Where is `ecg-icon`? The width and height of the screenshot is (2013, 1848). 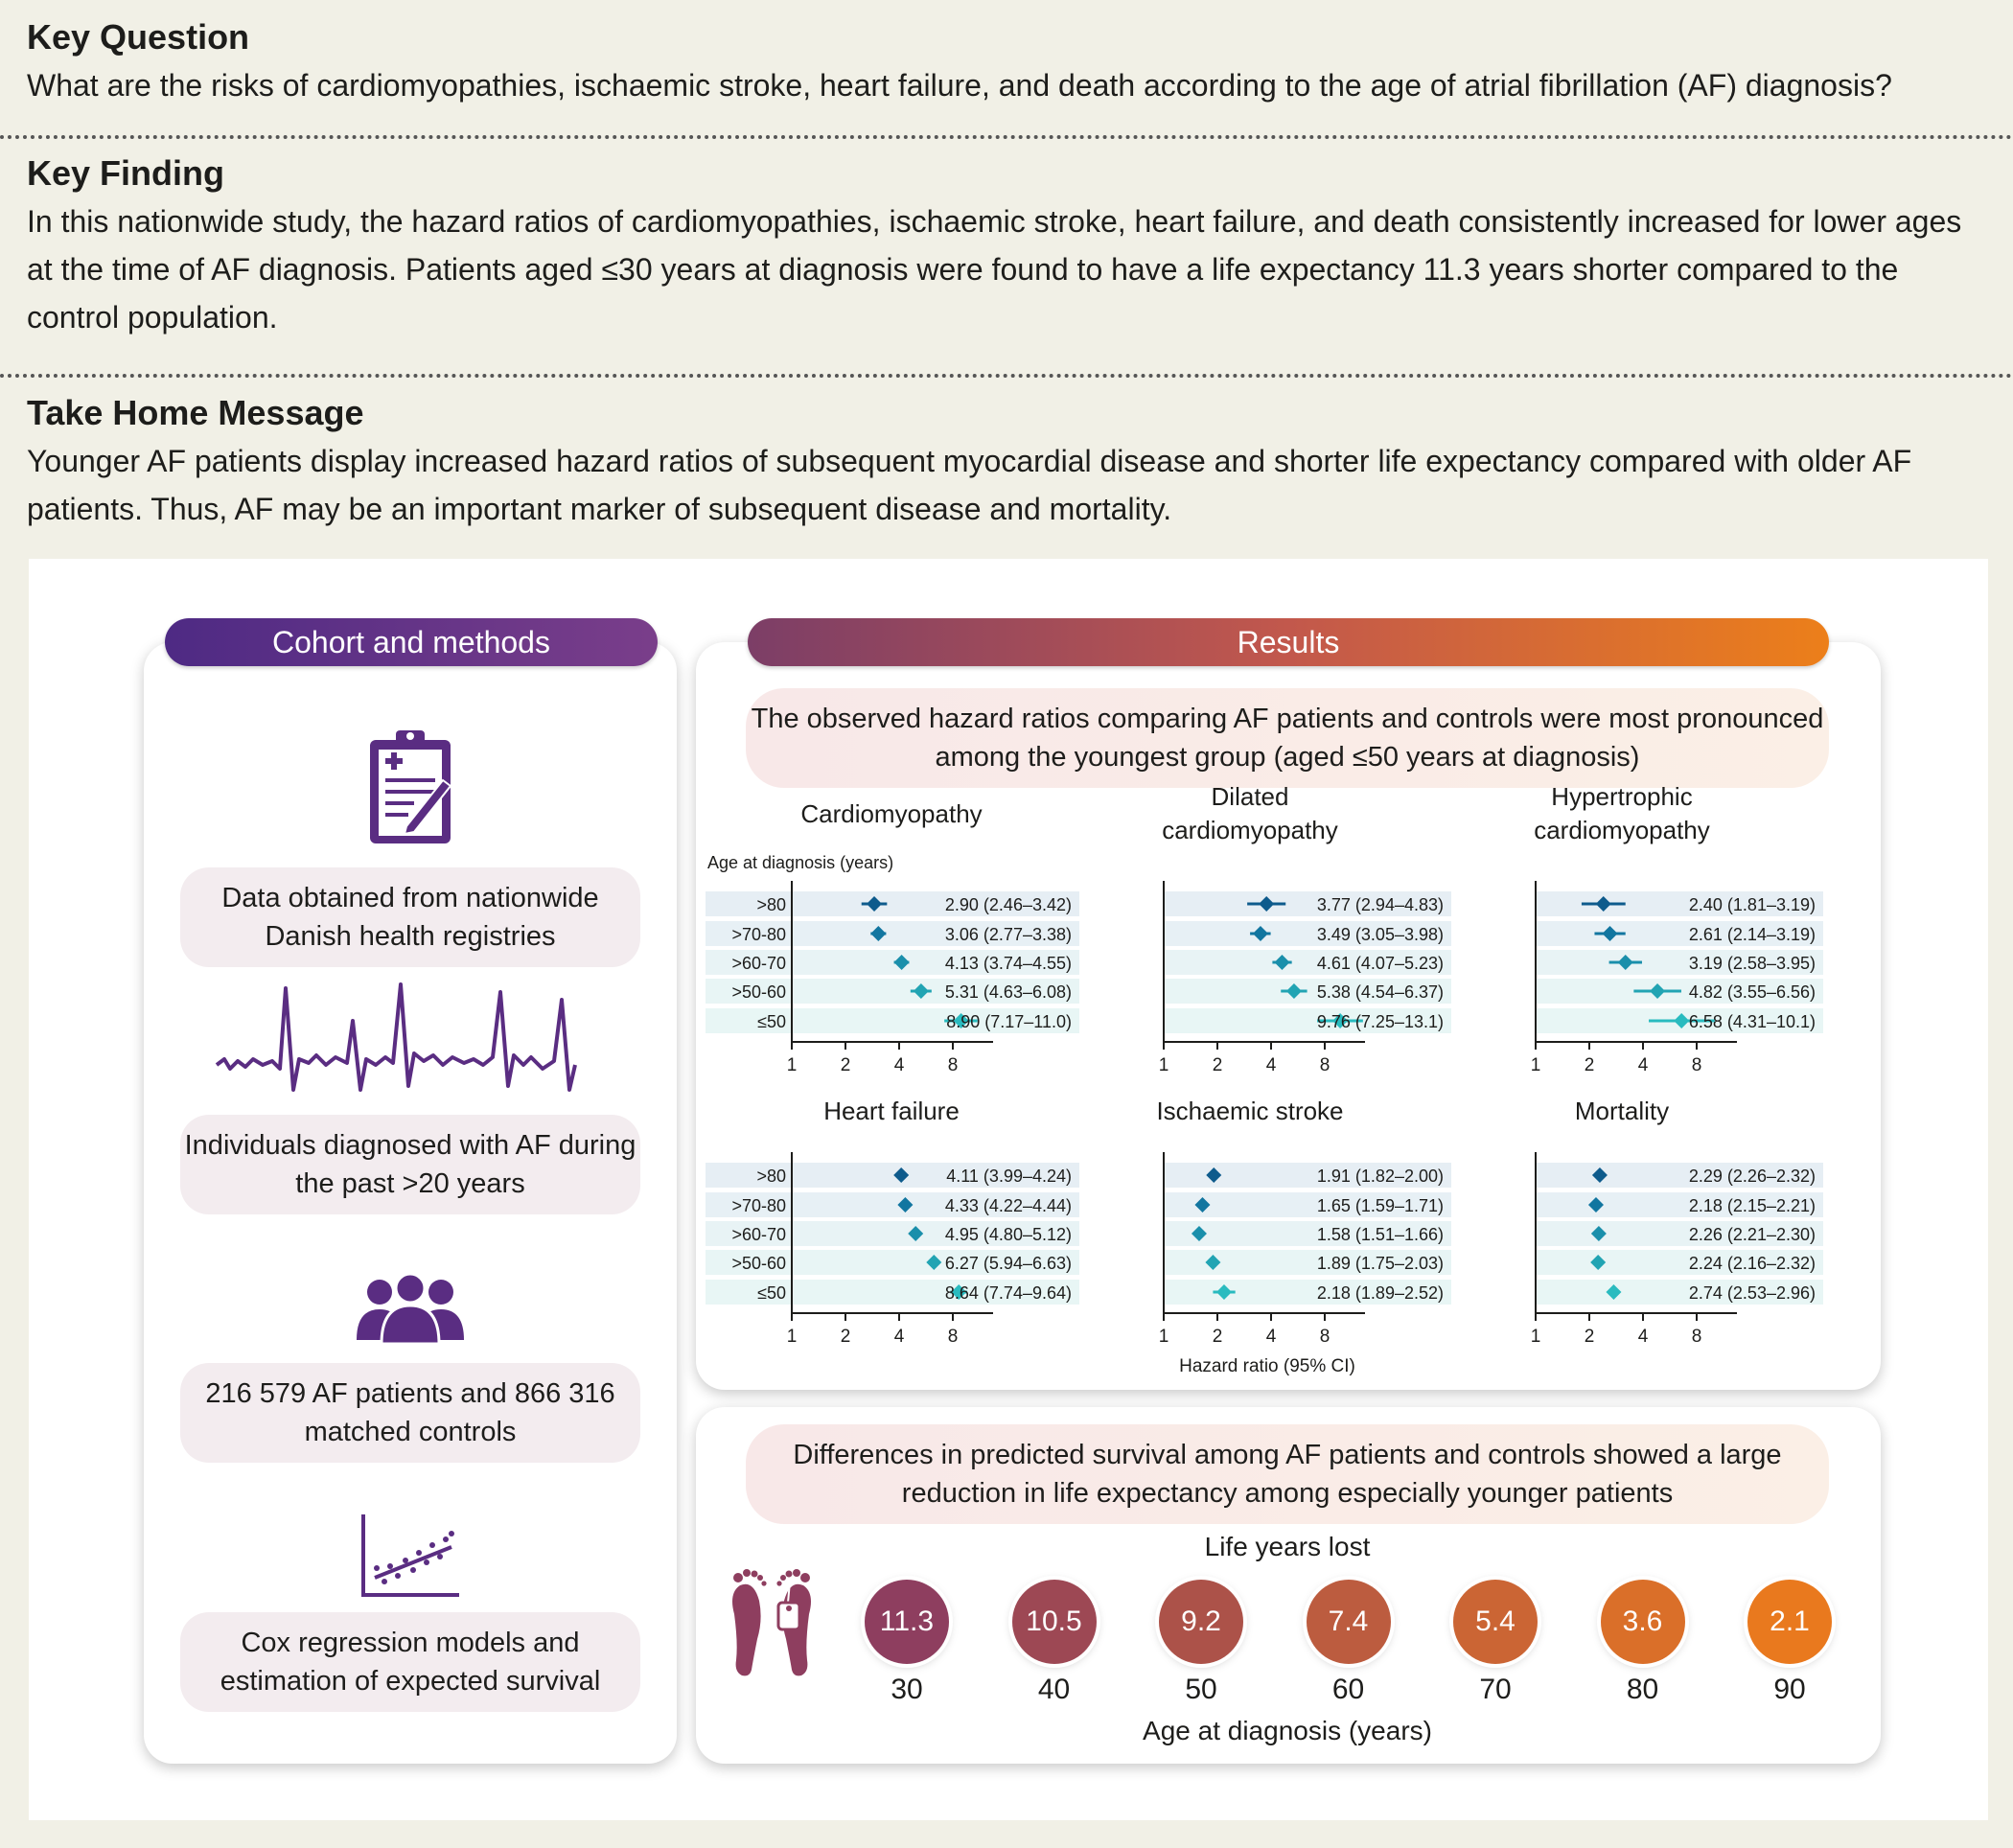
ecg-icon is located at coordinates (396, 1037).